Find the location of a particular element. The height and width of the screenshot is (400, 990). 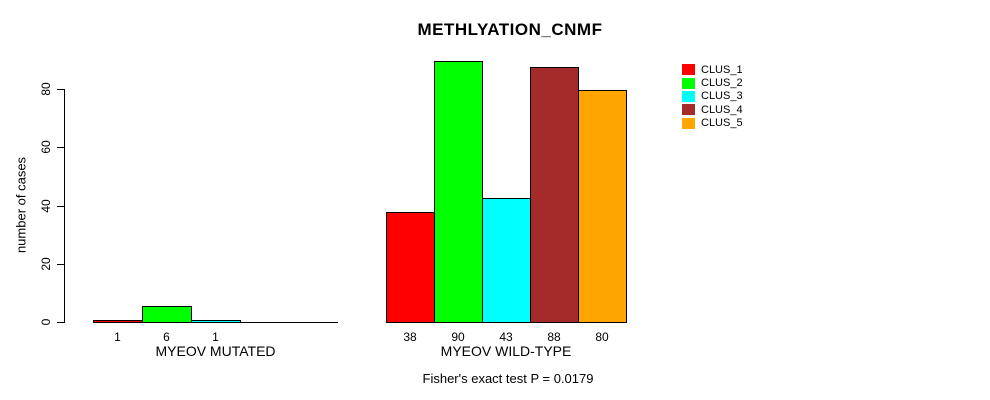

legend-entry-clus_5: CLUS_5 is located at coordinates (712, 123).